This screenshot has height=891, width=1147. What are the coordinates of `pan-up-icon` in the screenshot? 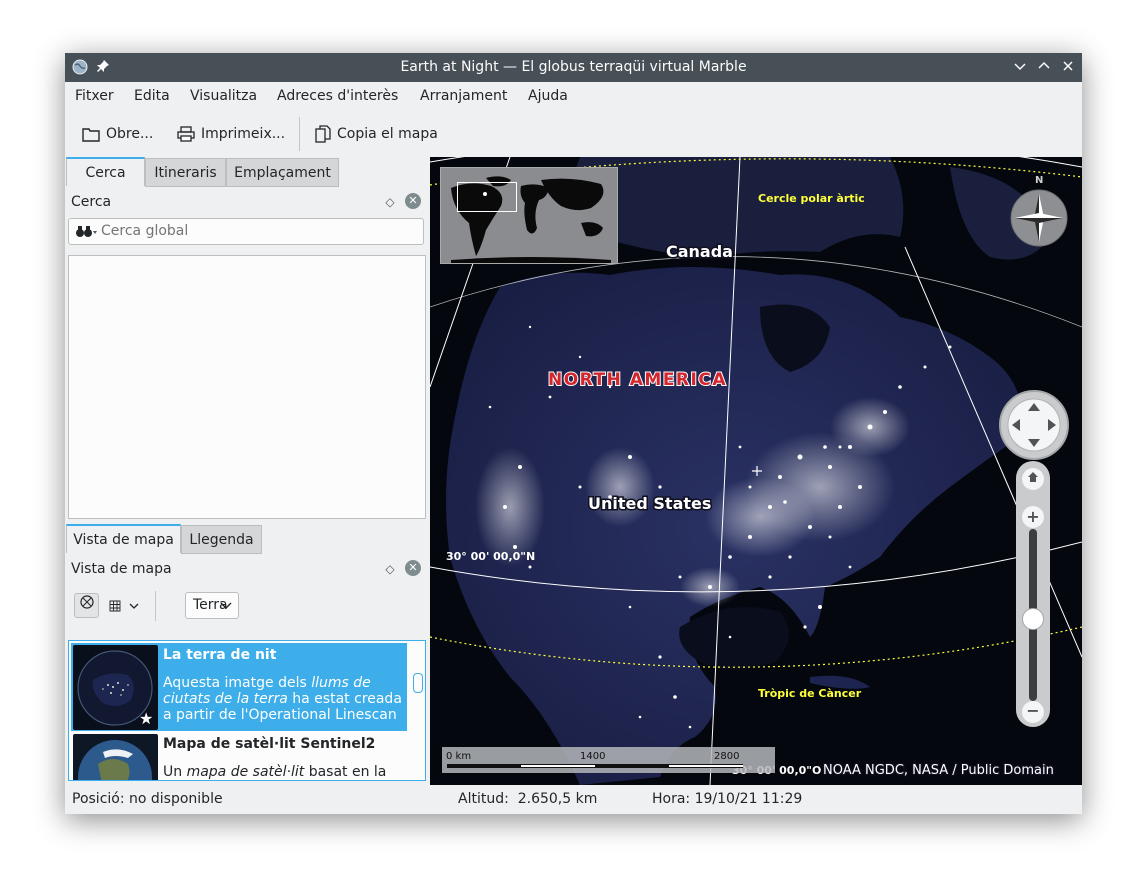 It's located at (1034, 407).